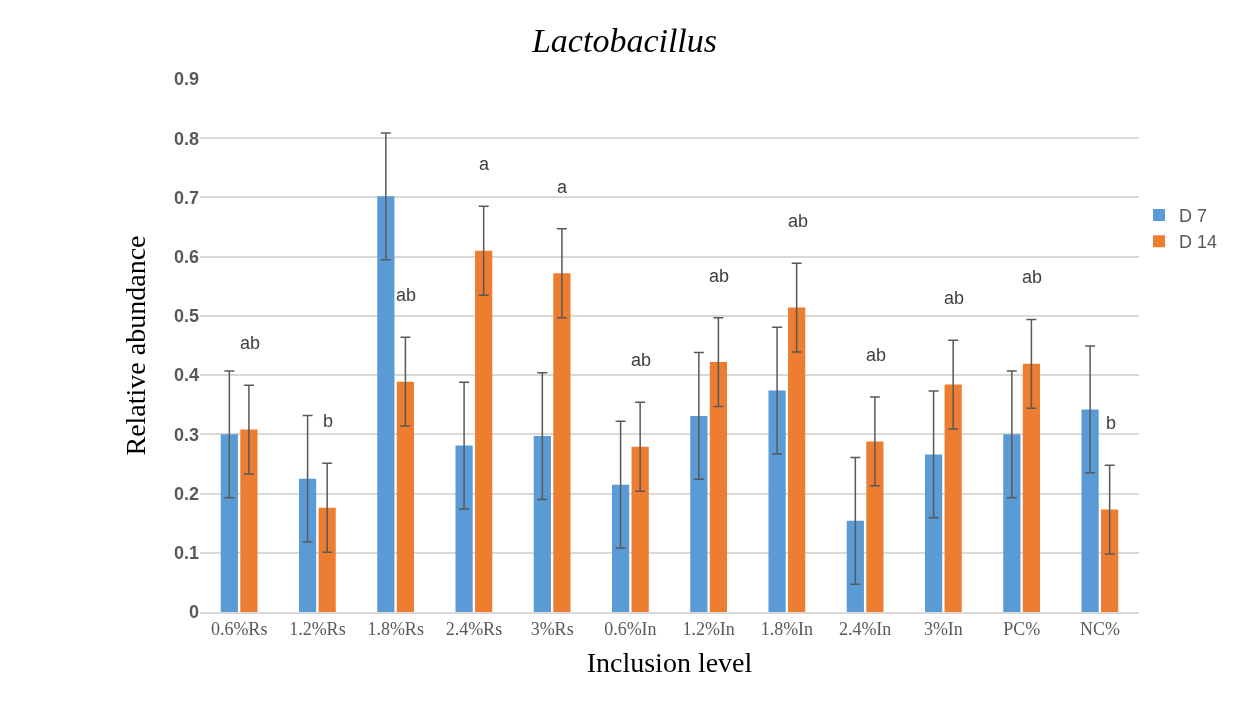 This screenshot has height=715, width=1249. Describe the element at coordinates (395, 629) in the screenshot. I see `x-tick-label: 1.8%Rs` at that location.